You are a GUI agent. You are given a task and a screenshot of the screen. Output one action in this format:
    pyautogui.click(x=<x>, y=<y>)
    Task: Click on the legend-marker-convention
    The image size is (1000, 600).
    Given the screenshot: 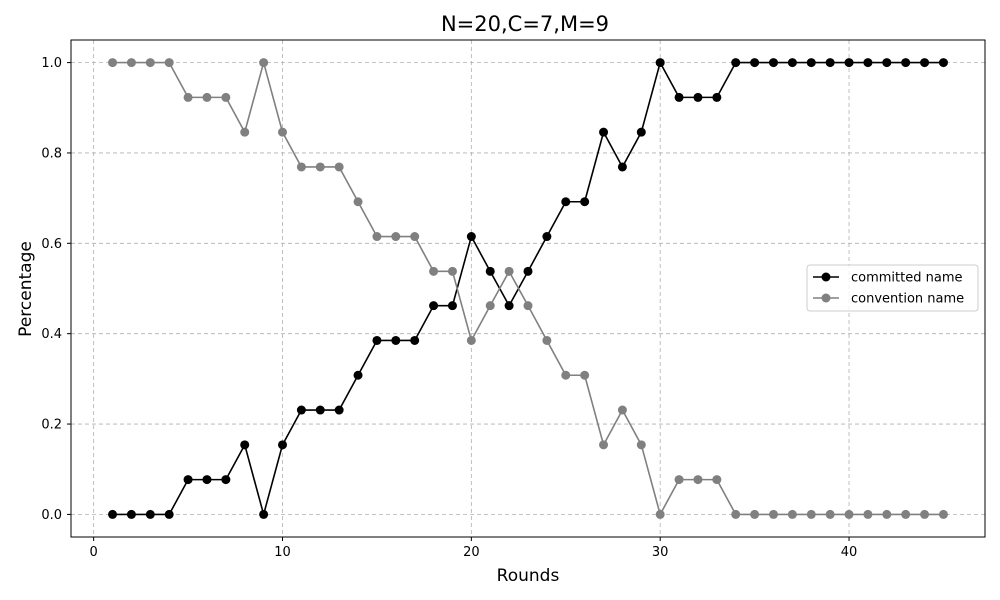 What is the action you would take?
    pyautogui.click(x=826, y=298)
    